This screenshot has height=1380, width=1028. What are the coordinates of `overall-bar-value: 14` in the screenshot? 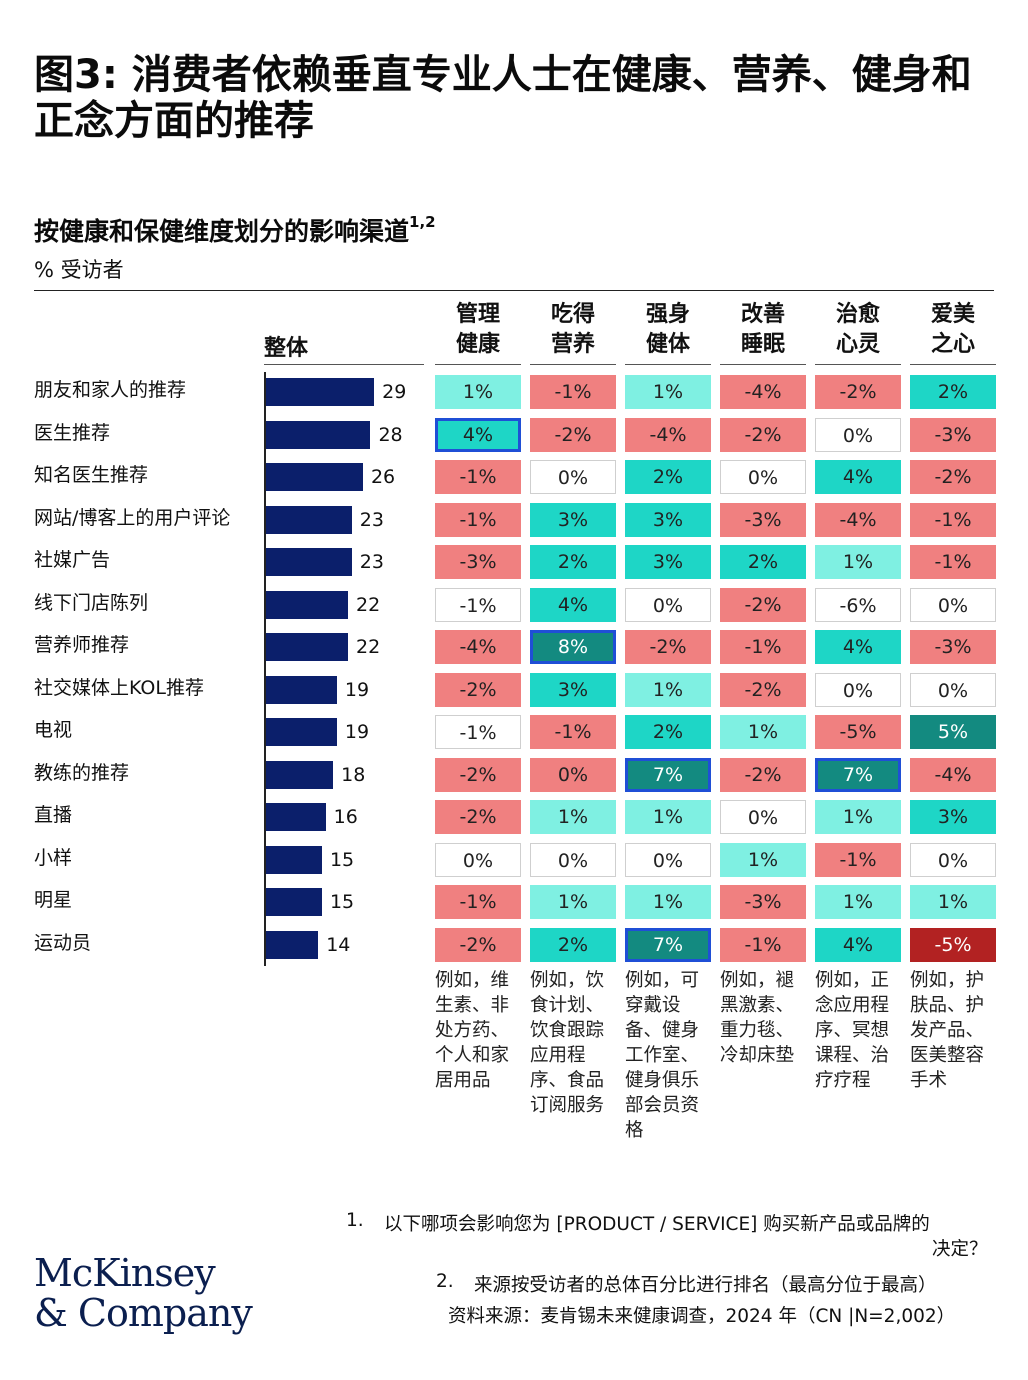 It's located at (338, 944).